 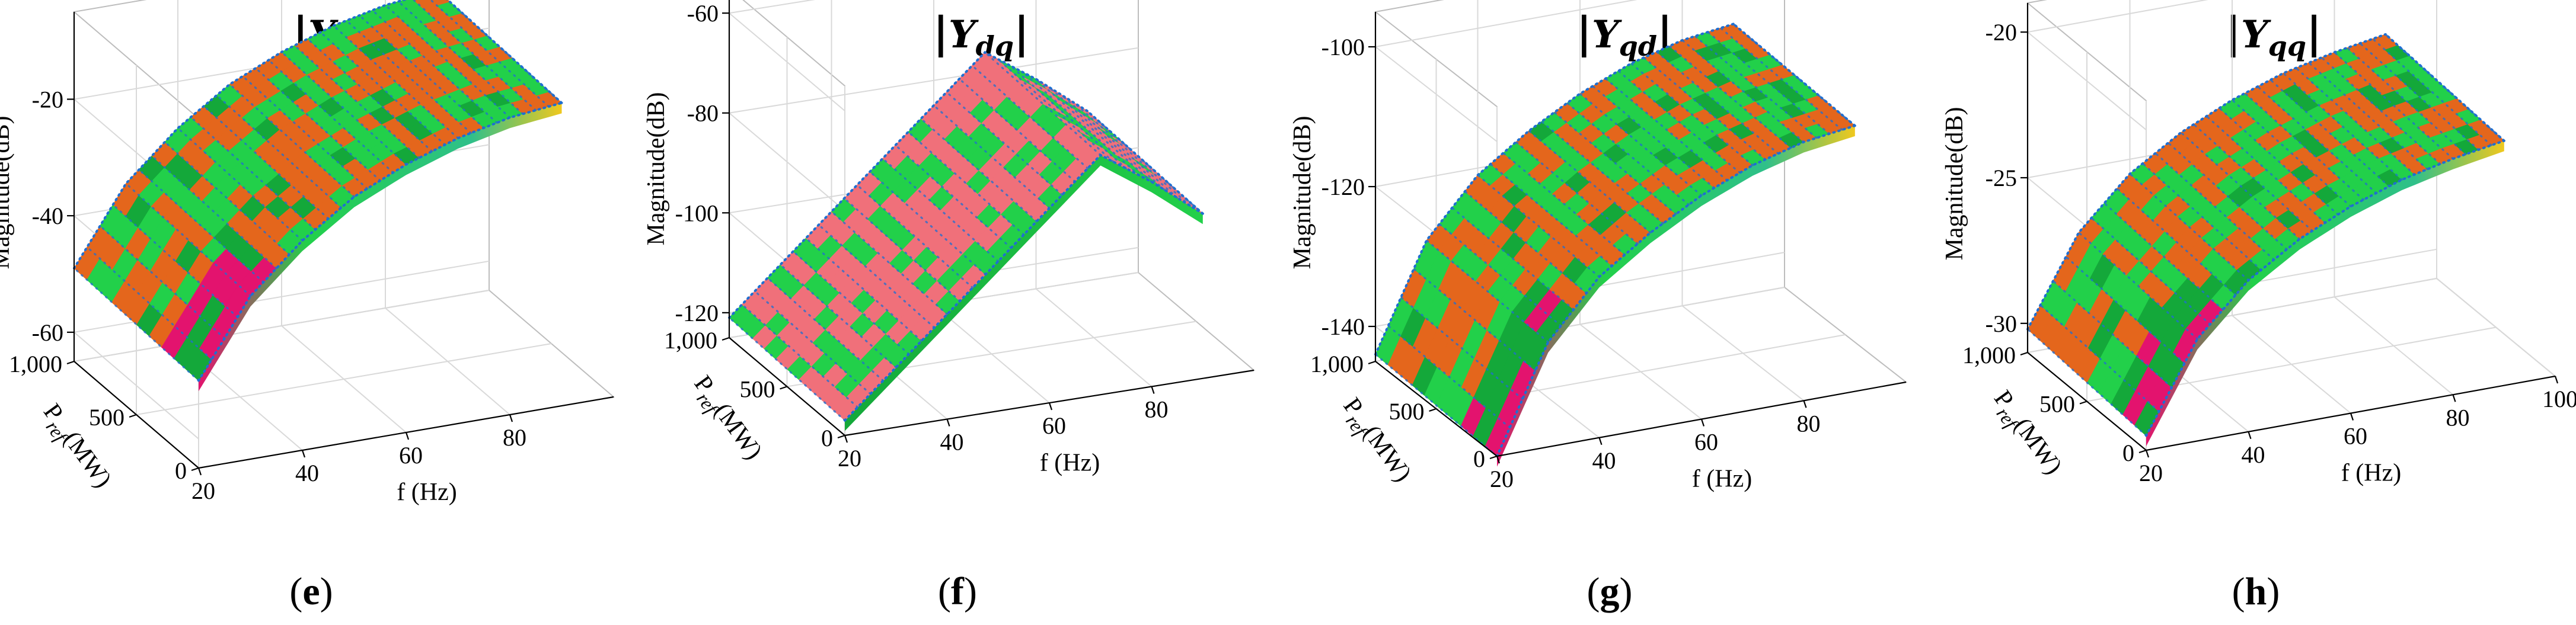 What do you see at coordinates (1676, 290) in the screenshot?
I see `front-ridge-edge` at bounding box center [1676, 290].